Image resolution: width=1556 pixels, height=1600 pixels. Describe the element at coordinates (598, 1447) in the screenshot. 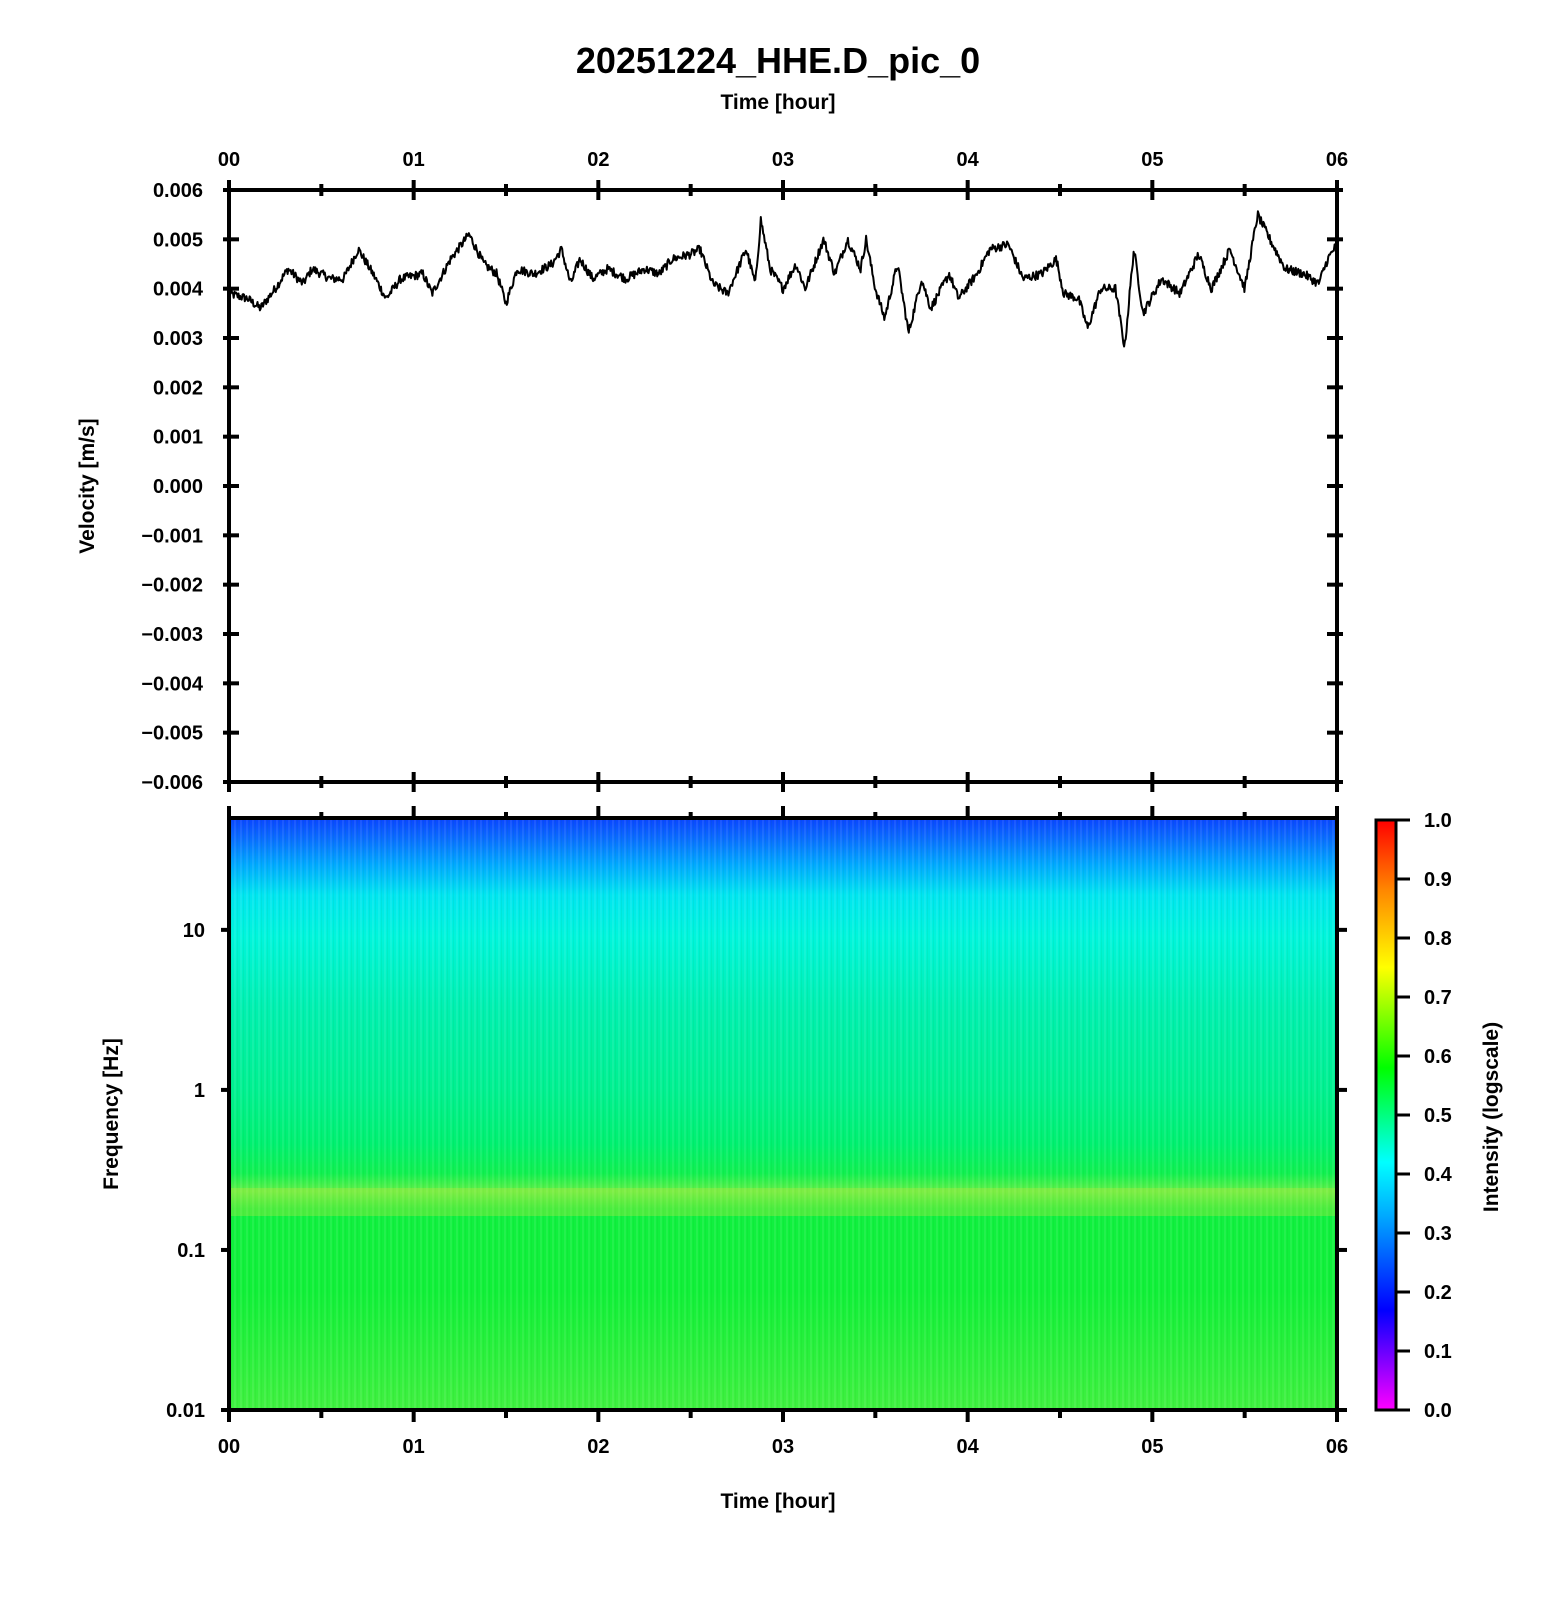

I see `spec-x-tick-label: 02` at that location.